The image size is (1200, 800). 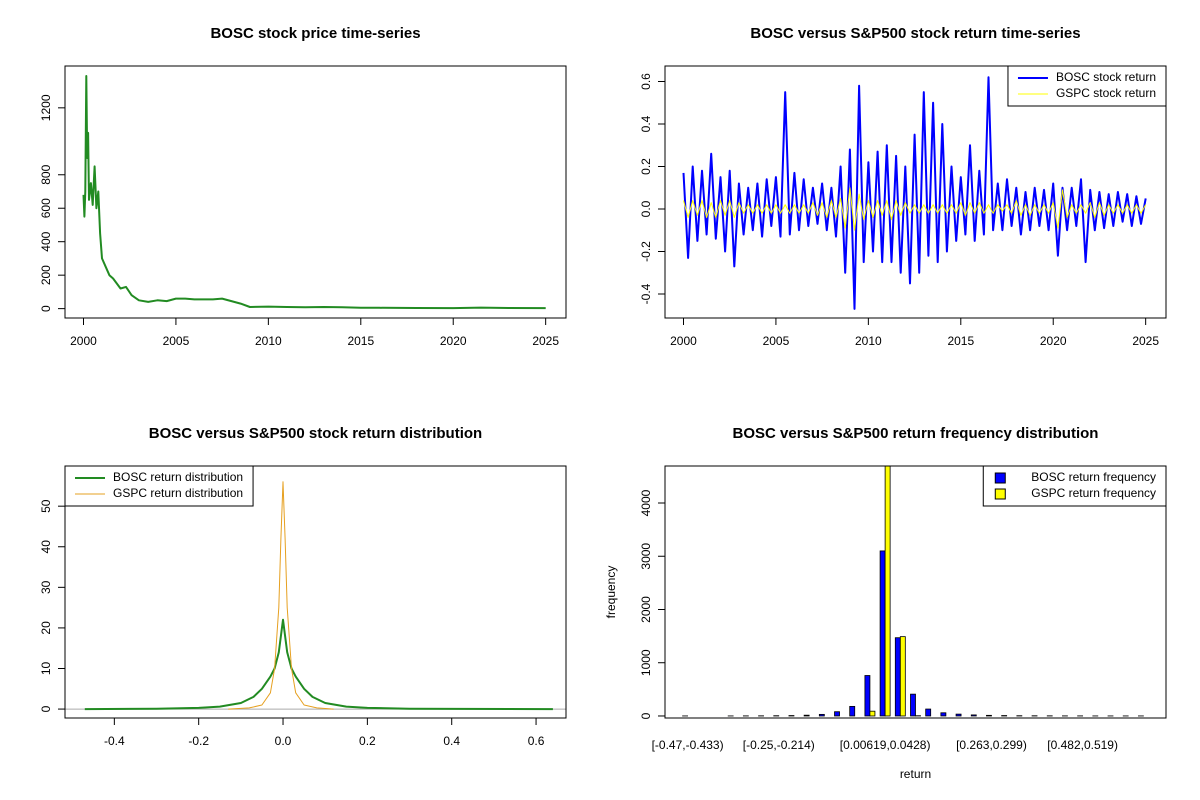 What do you see at coordinates (46, 241) in the screenshot?
I see `y-tick-label: 400` at bounding box center [46, 241].